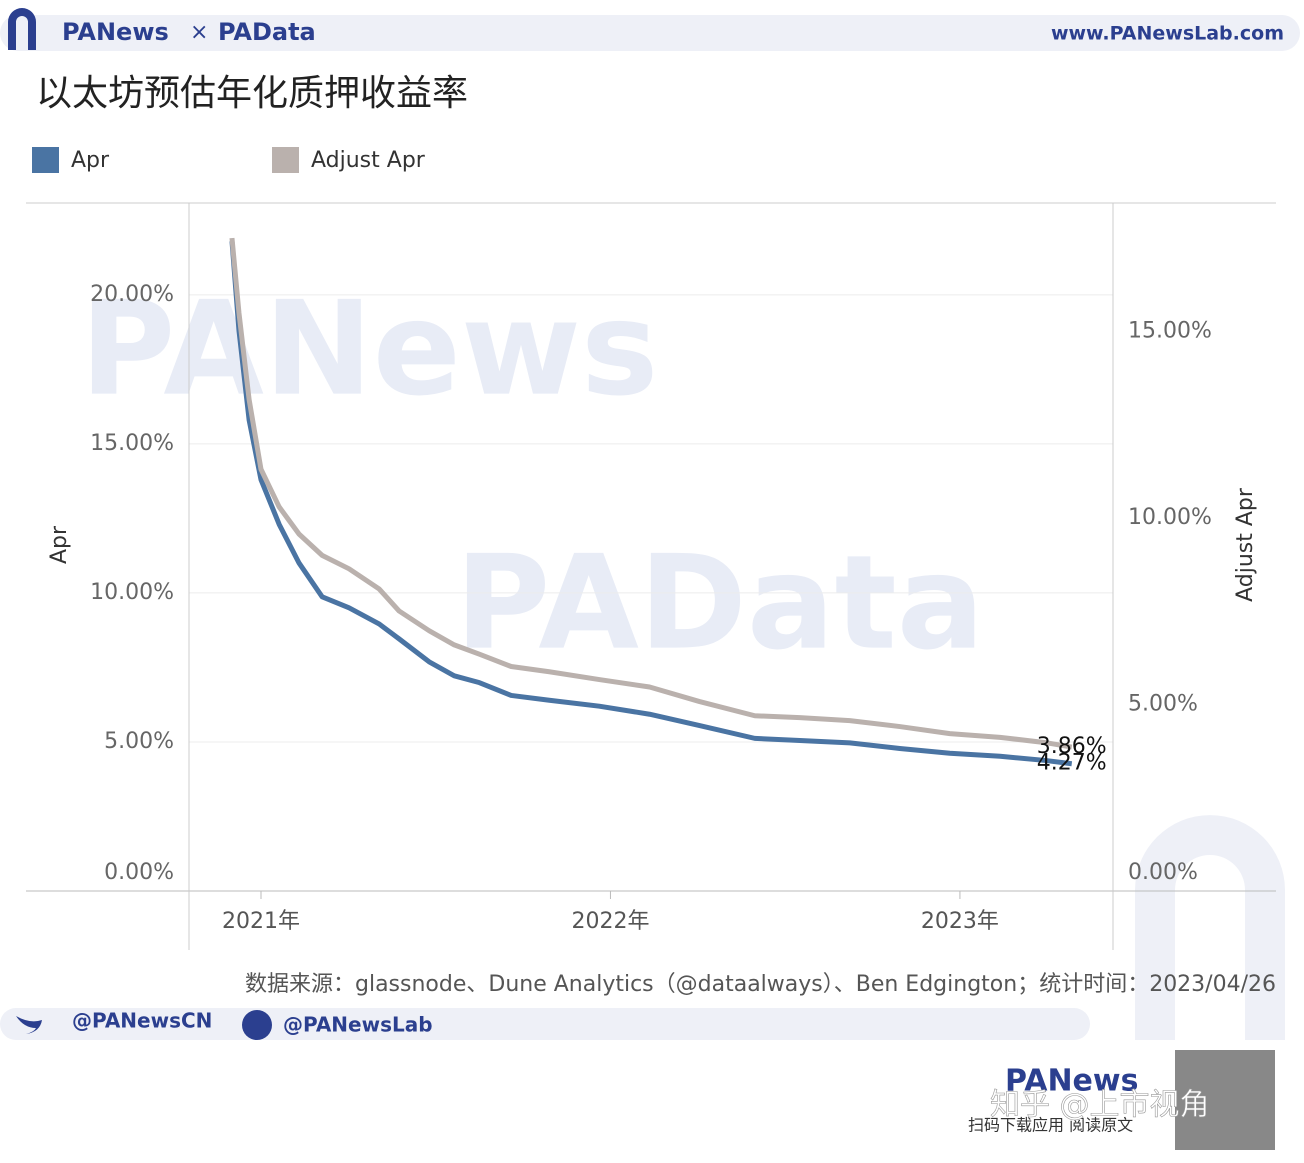  Describe the element at coordinates (257, 1025) in the screenshot. I see `facebook-icon` at that location.